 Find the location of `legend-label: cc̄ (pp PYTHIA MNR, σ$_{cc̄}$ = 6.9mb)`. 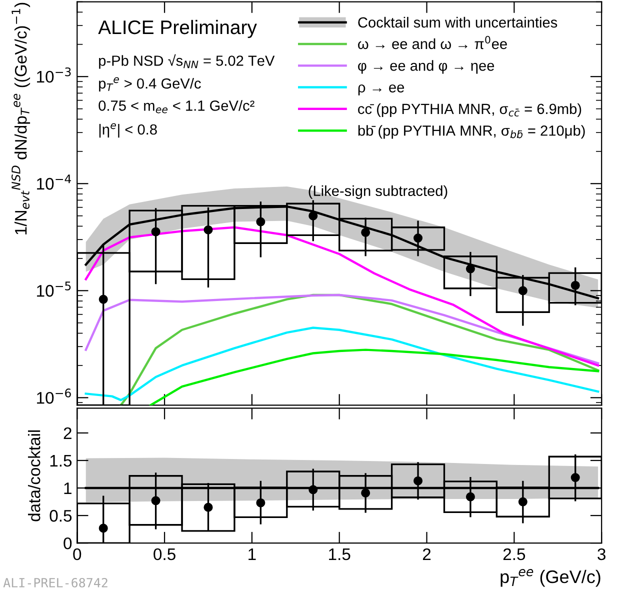

legend-label: cc̄ (pp PYTHIA MNR, σ$_{cc̄}$ = 6.9mb) is located at coordinates (470, 110).